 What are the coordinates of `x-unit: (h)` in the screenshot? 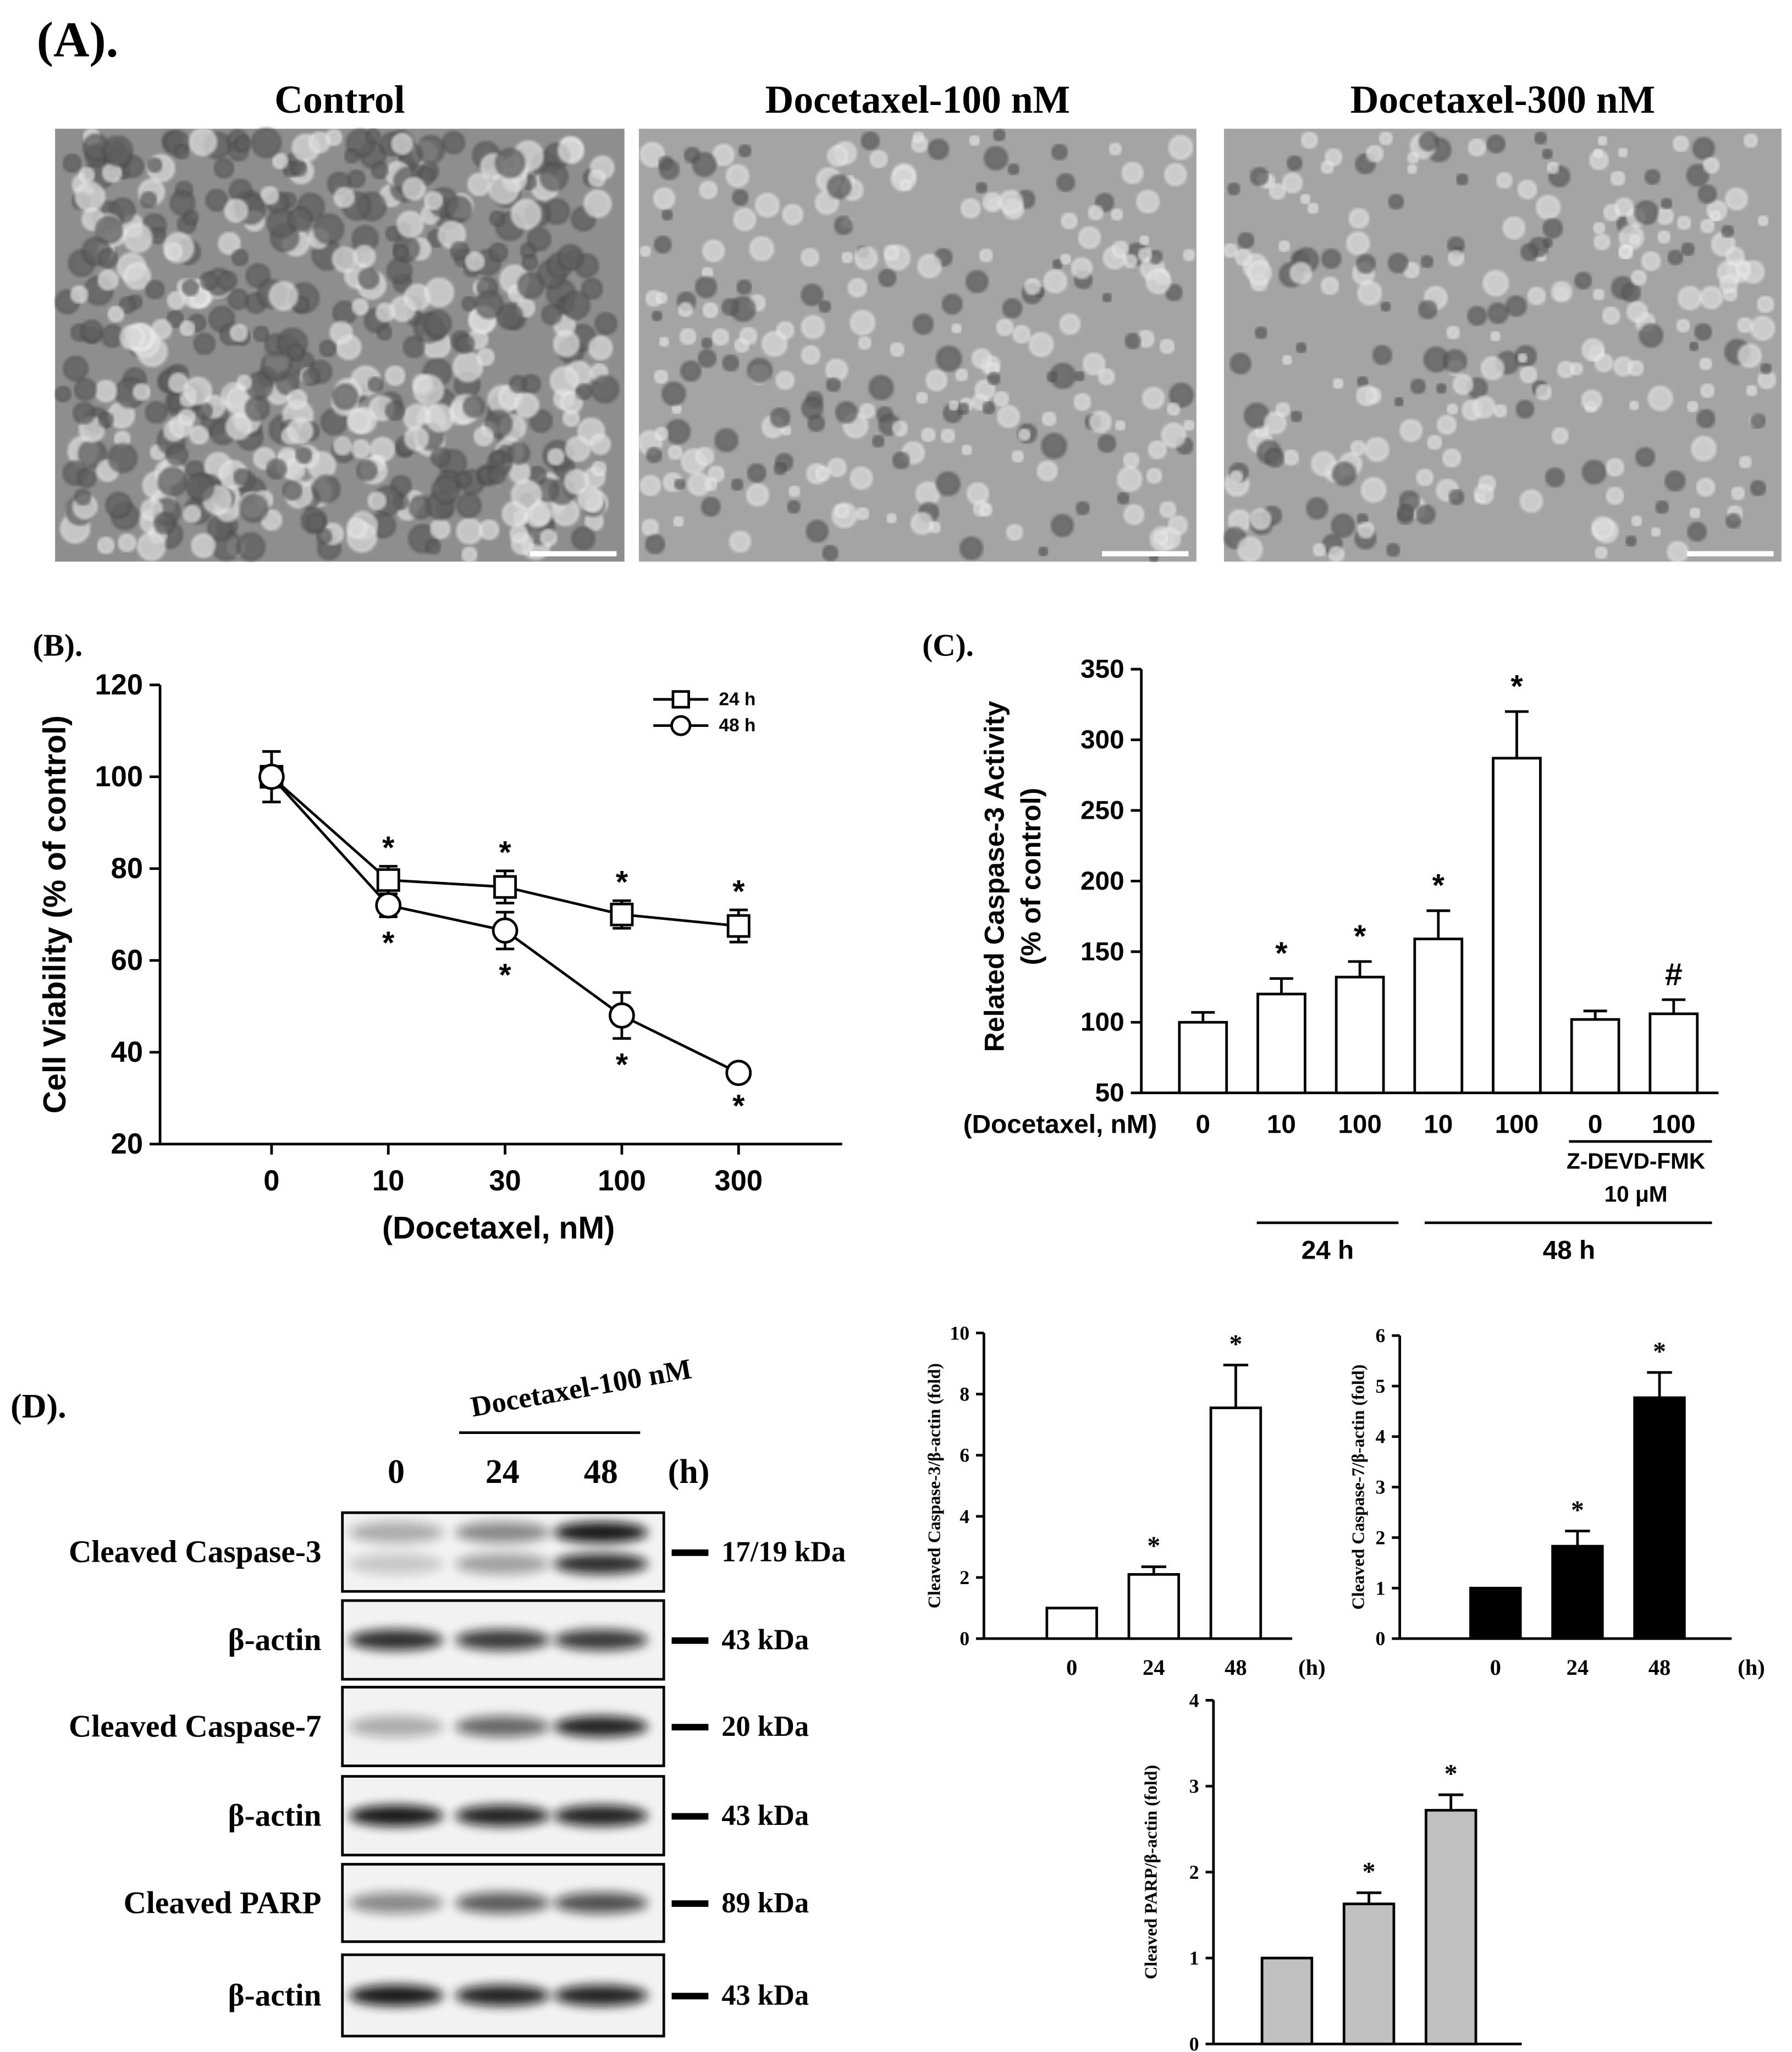 It's located at (1751, 1667).